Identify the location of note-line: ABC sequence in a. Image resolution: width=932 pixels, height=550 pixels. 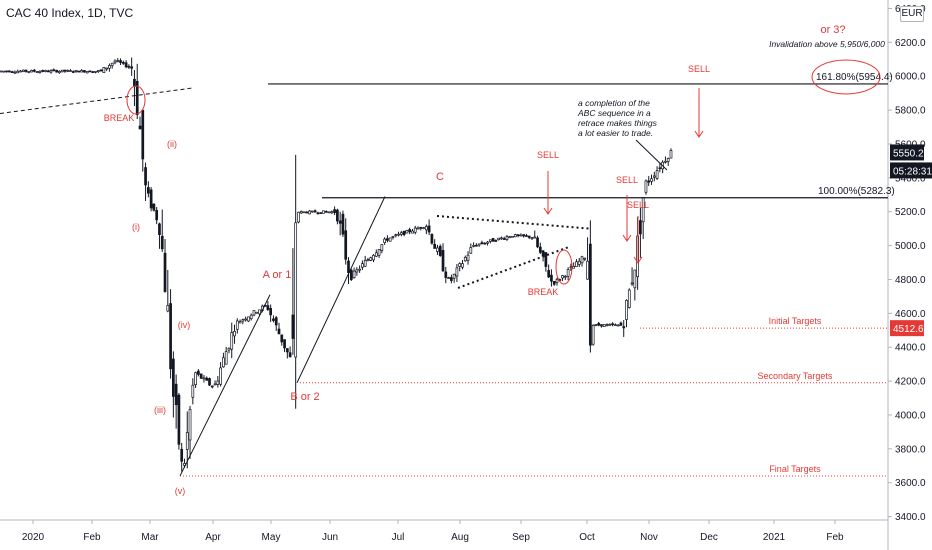
(614, 113).